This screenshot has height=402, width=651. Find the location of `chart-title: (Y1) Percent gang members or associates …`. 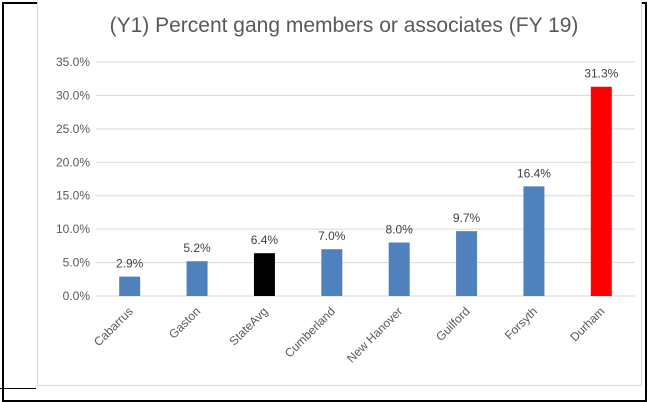

chart-title: (Y1) Percent gang members or associates … is located at coordinates (344, 25).